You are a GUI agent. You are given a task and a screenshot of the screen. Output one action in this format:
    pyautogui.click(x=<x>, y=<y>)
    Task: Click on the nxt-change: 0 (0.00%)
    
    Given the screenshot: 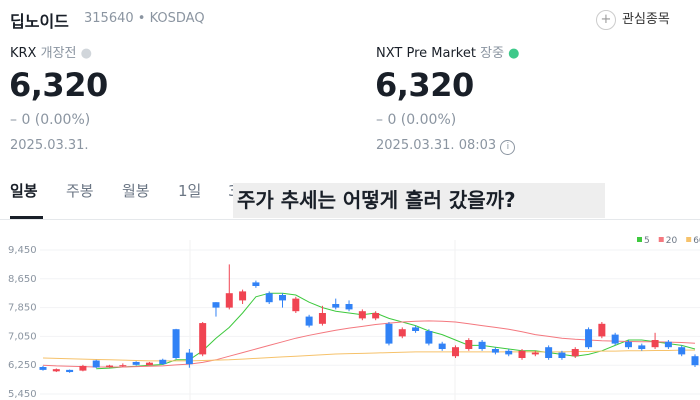 What is the action you would take?
    pyautogui.click(x=422, y=120)
    